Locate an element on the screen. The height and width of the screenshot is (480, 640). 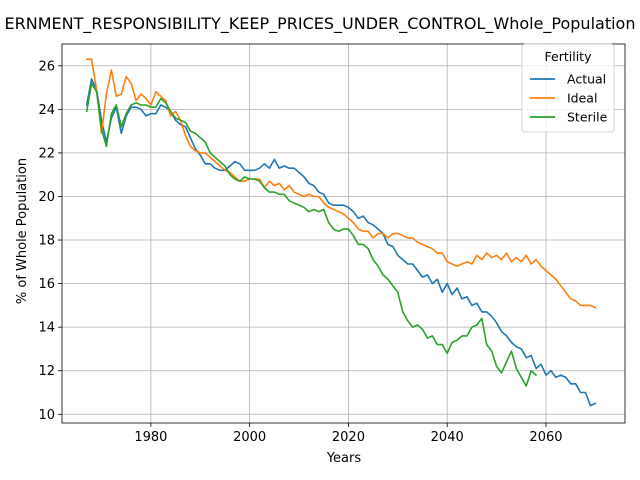
legend-item-sterile: Sterile is located at coordinates (569, 117).